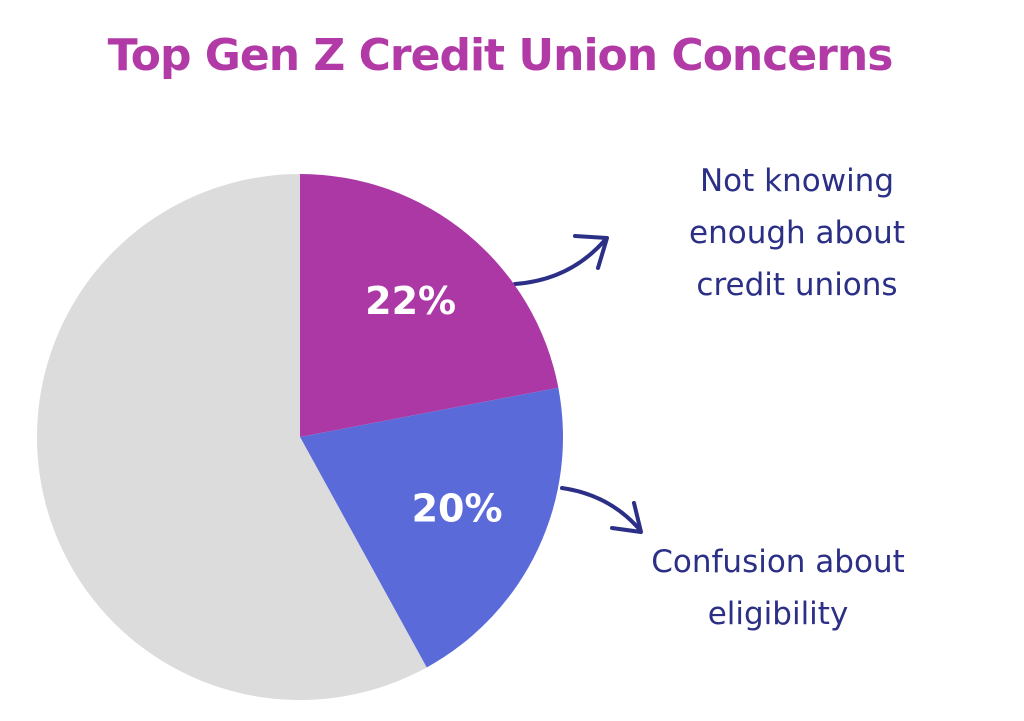 The height and width of the screenshot is (721, 1024). I want to click on slice-label: Not knowing enough about credit unions, so click(797, 233).